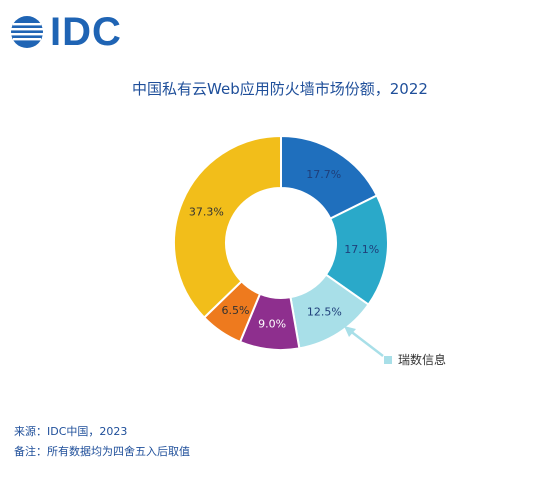  What do you see at coordinates (388, 359) in the screenshot?
I see `callout-swatch` at bounding box center [388, 359].